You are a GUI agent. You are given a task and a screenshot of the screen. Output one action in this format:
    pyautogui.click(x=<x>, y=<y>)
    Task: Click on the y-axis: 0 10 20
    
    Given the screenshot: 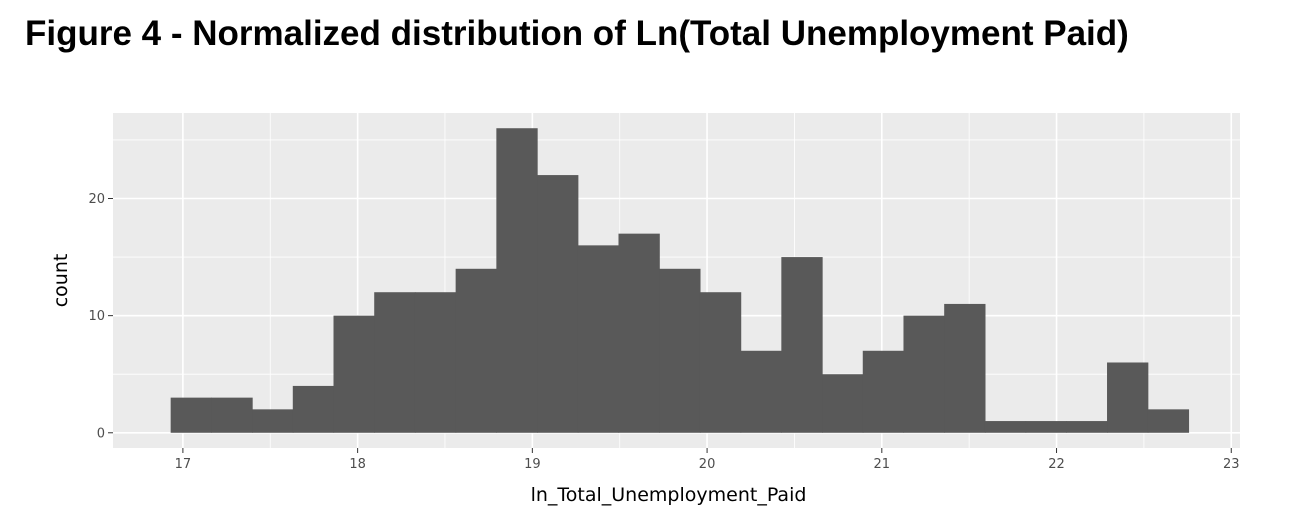 What is the action you would take?
    pyautogui.click(x=100, y=316)
    